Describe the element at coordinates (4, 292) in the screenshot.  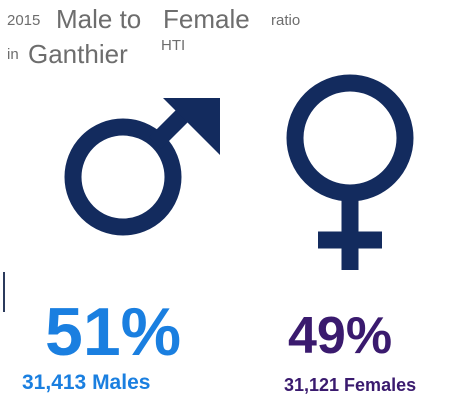
I see `left-divider` at that location.